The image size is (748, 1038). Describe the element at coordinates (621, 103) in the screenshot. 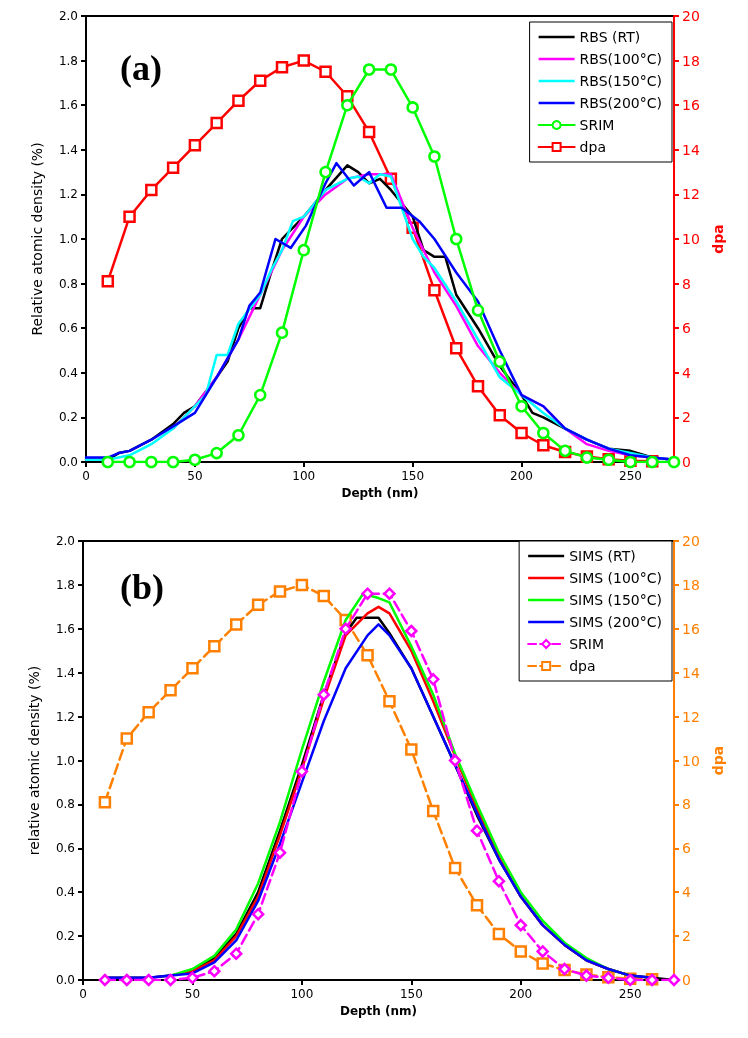

I see `legend-label: RBS(200°C)` at that location.